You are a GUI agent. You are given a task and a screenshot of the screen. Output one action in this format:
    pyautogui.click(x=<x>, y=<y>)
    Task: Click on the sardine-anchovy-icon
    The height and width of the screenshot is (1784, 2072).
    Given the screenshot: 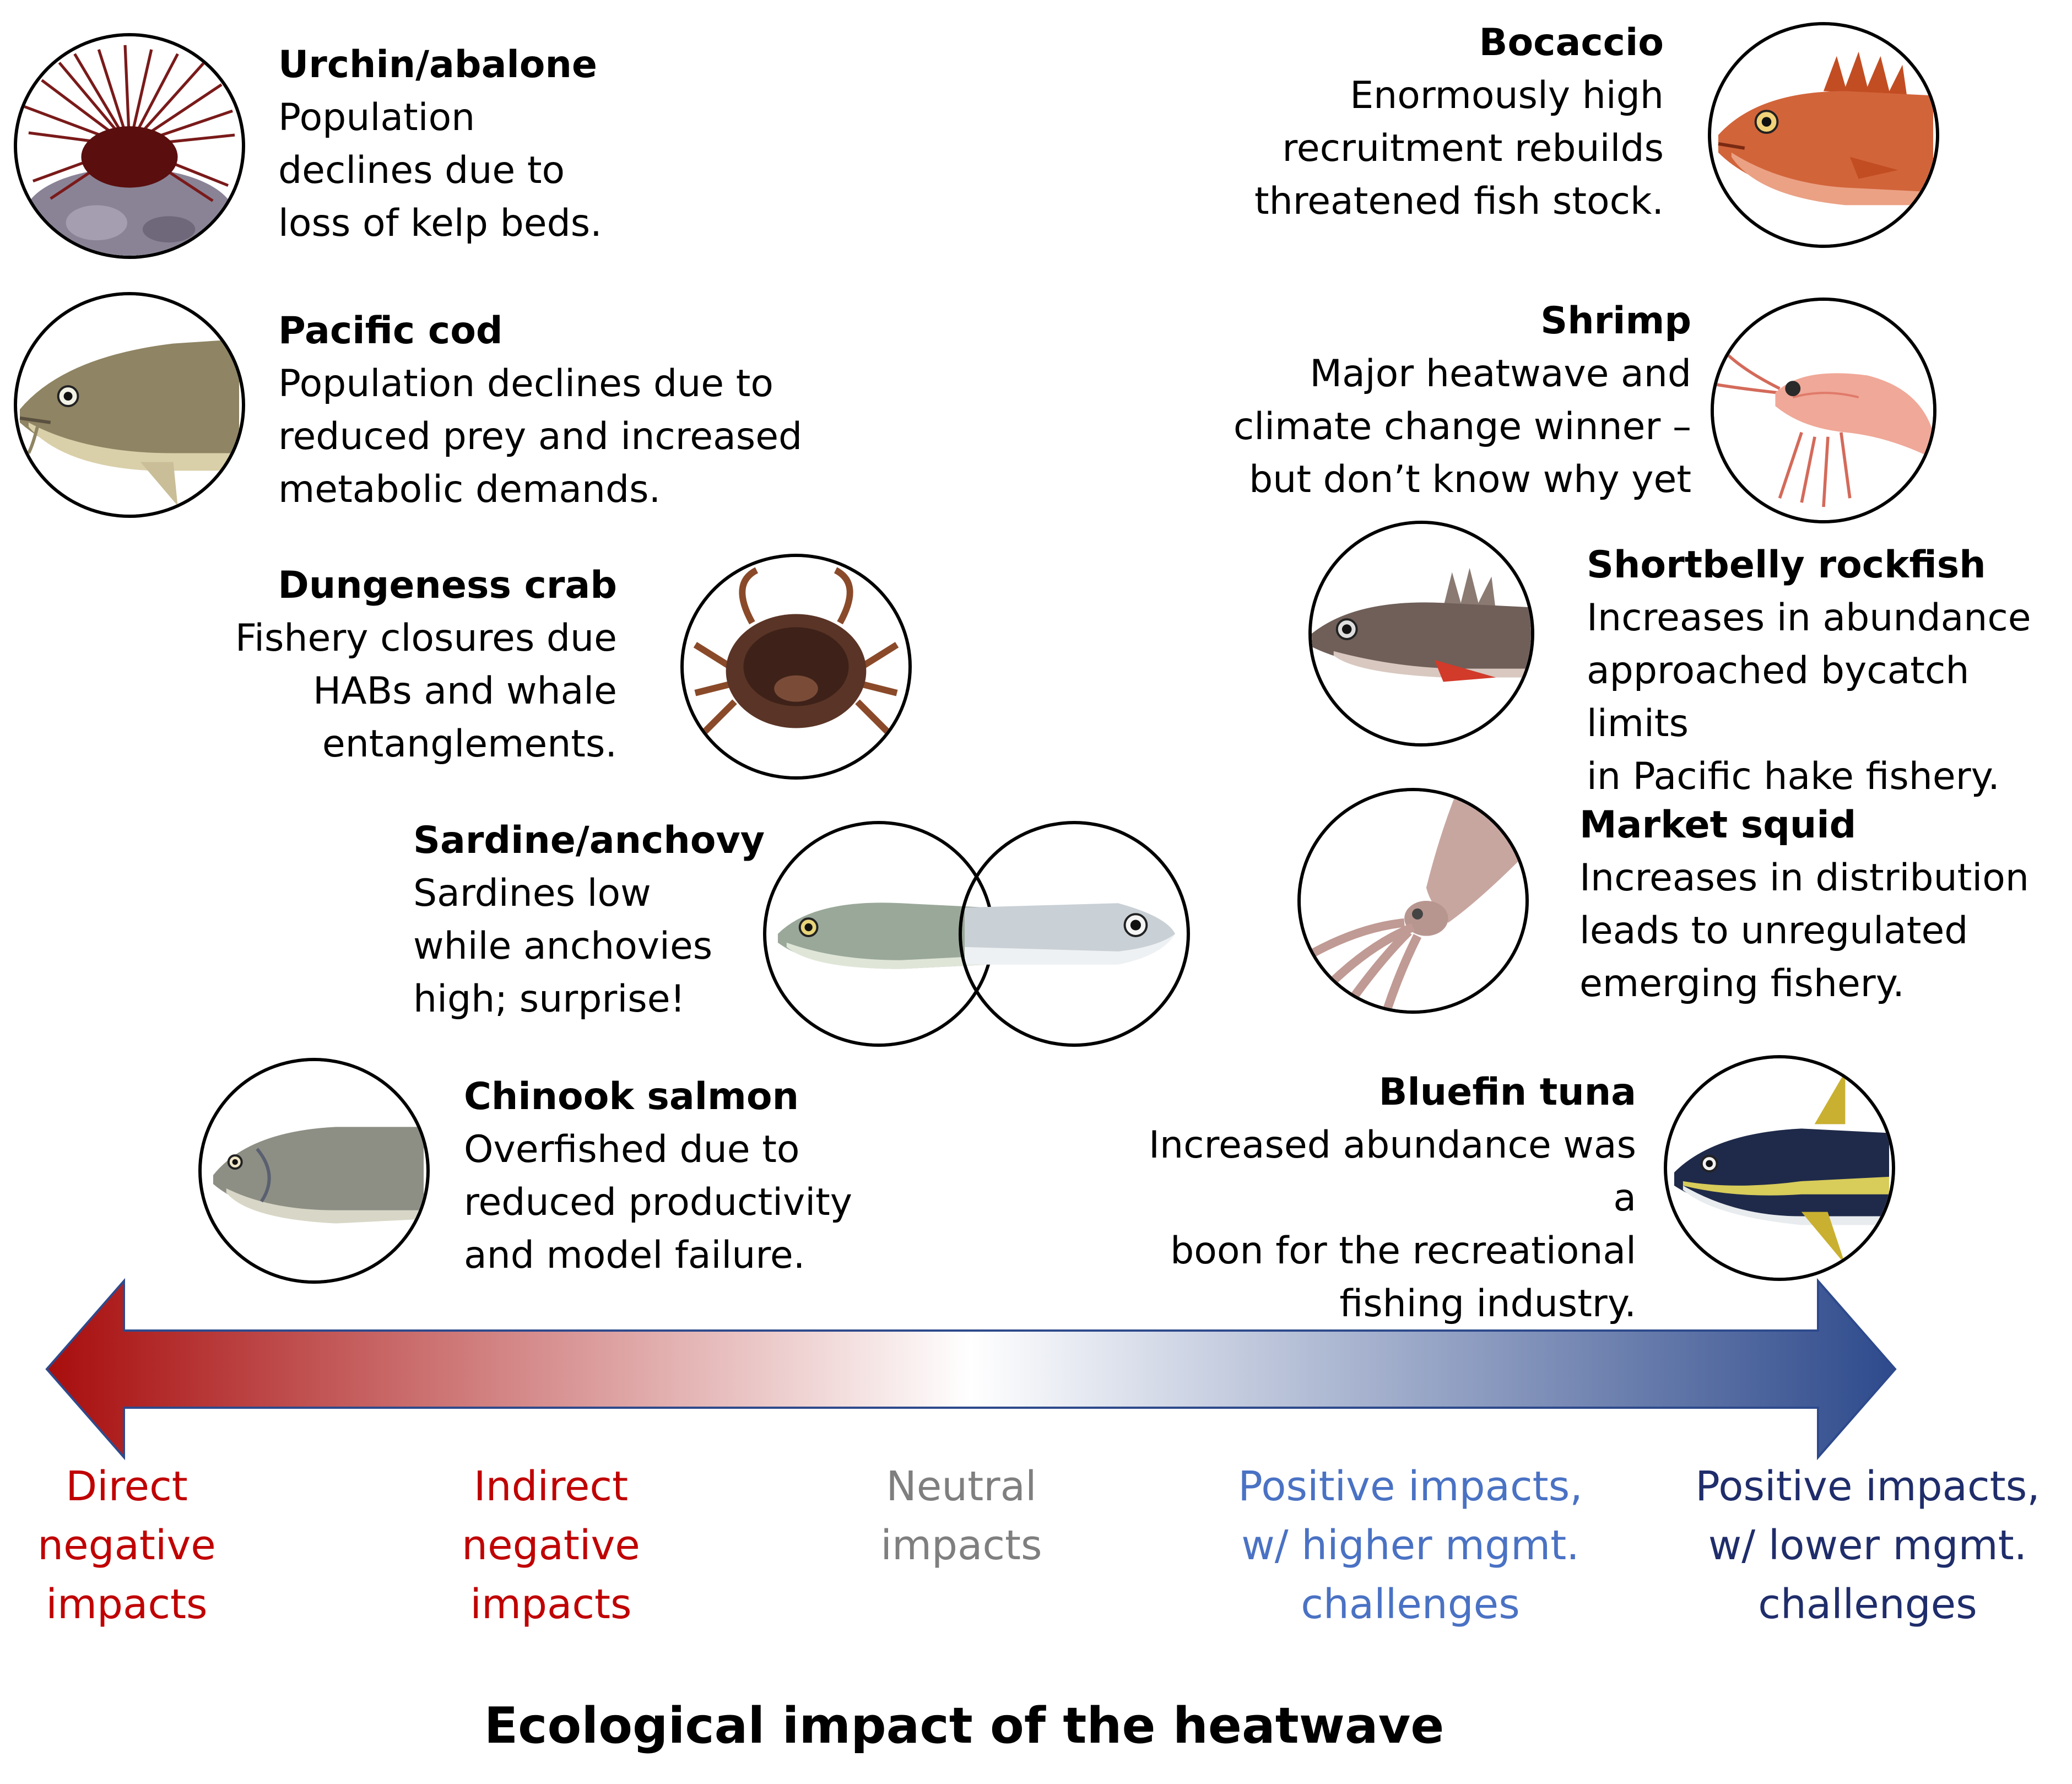 What is the action you would take?
    pyautogui.click(x=976, y=934)
    